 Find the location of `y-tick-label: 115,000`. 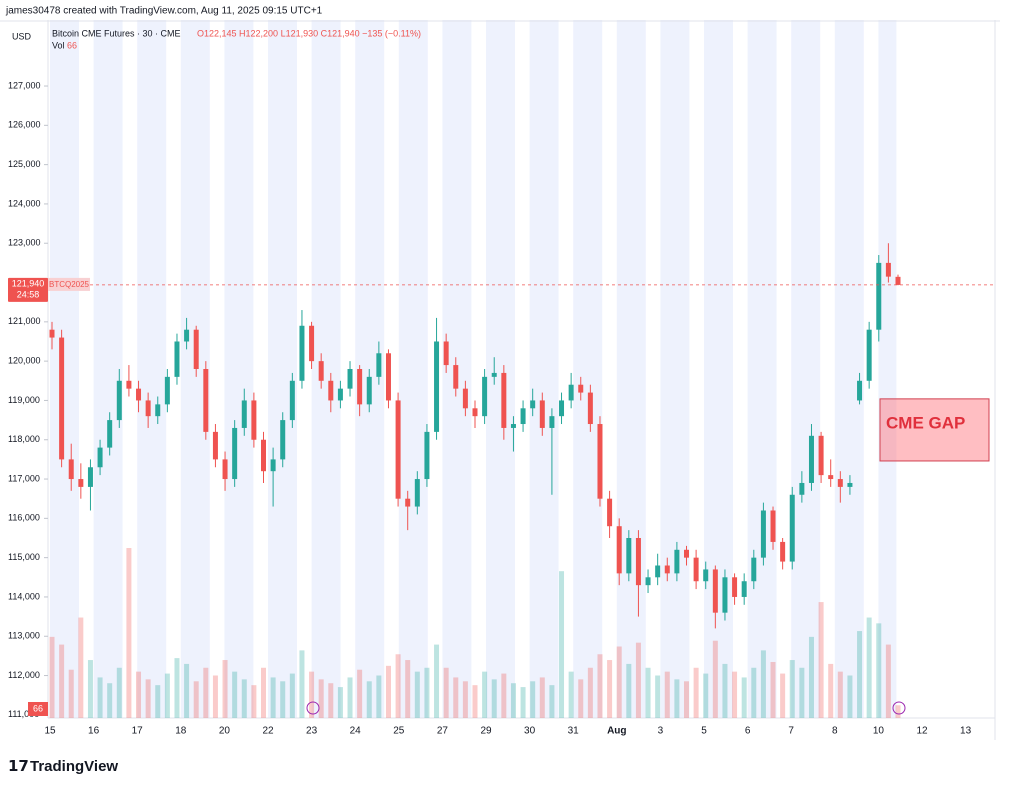

y-tick-label: 115,000 is located at coordinates (24, 557).